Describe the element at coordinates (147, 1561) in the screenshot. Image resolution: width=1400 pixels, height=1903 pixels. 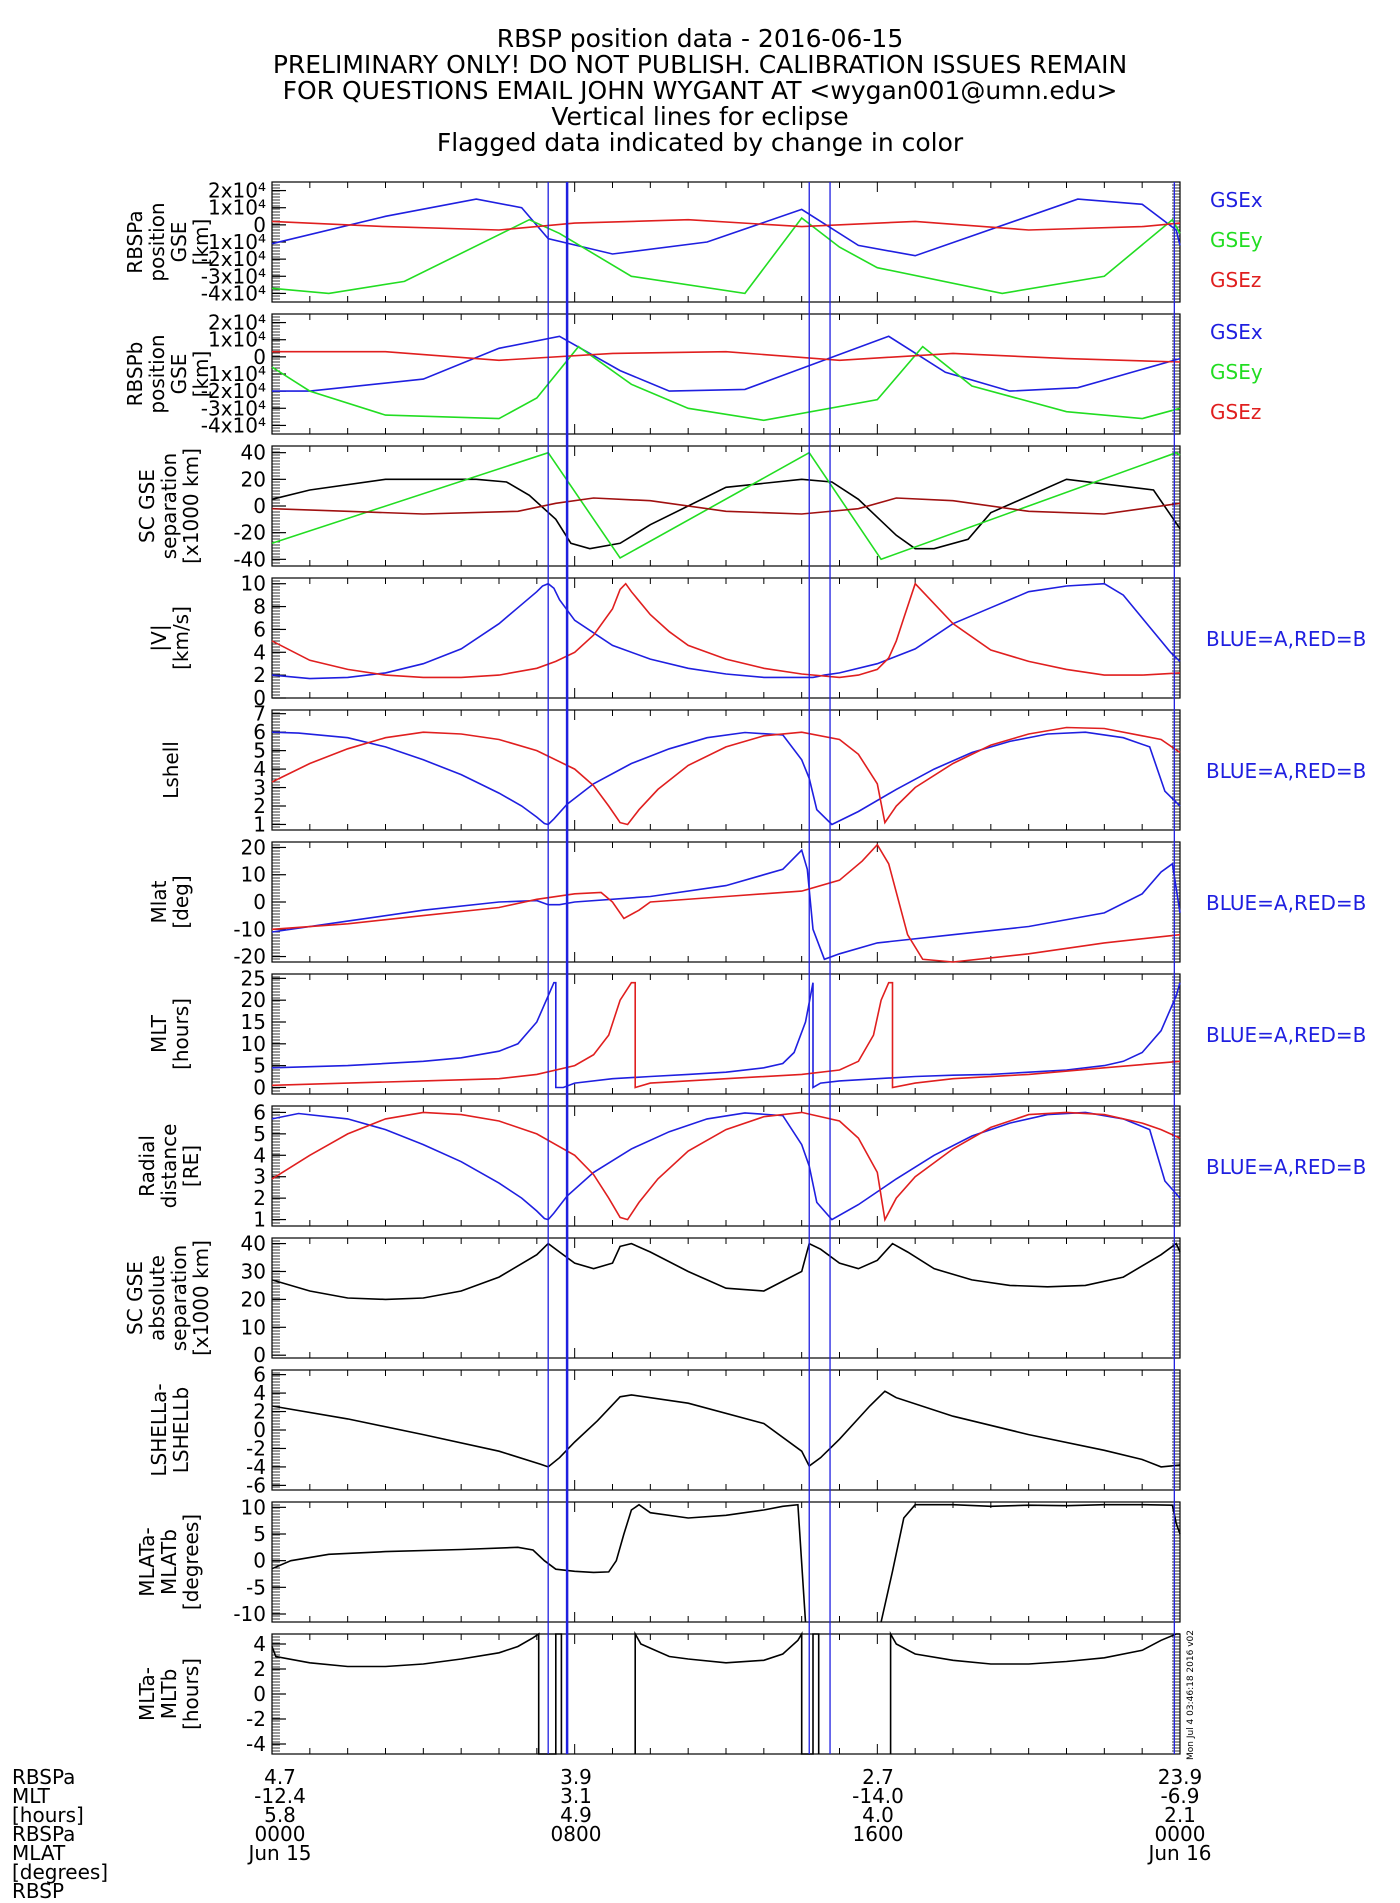
I see `y-axis-label: MLATa-` at that location.